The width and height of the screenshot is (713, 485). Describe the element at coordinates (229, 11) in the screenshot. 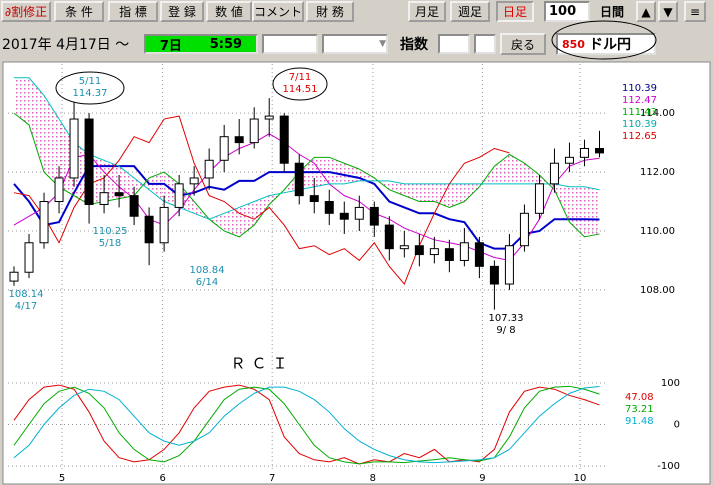

I see `toolbar-button: 数 値` at that location.